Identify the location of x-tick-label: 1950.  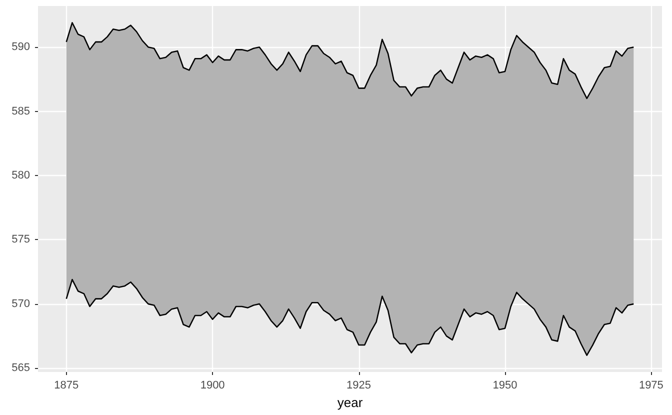
(505, 386).